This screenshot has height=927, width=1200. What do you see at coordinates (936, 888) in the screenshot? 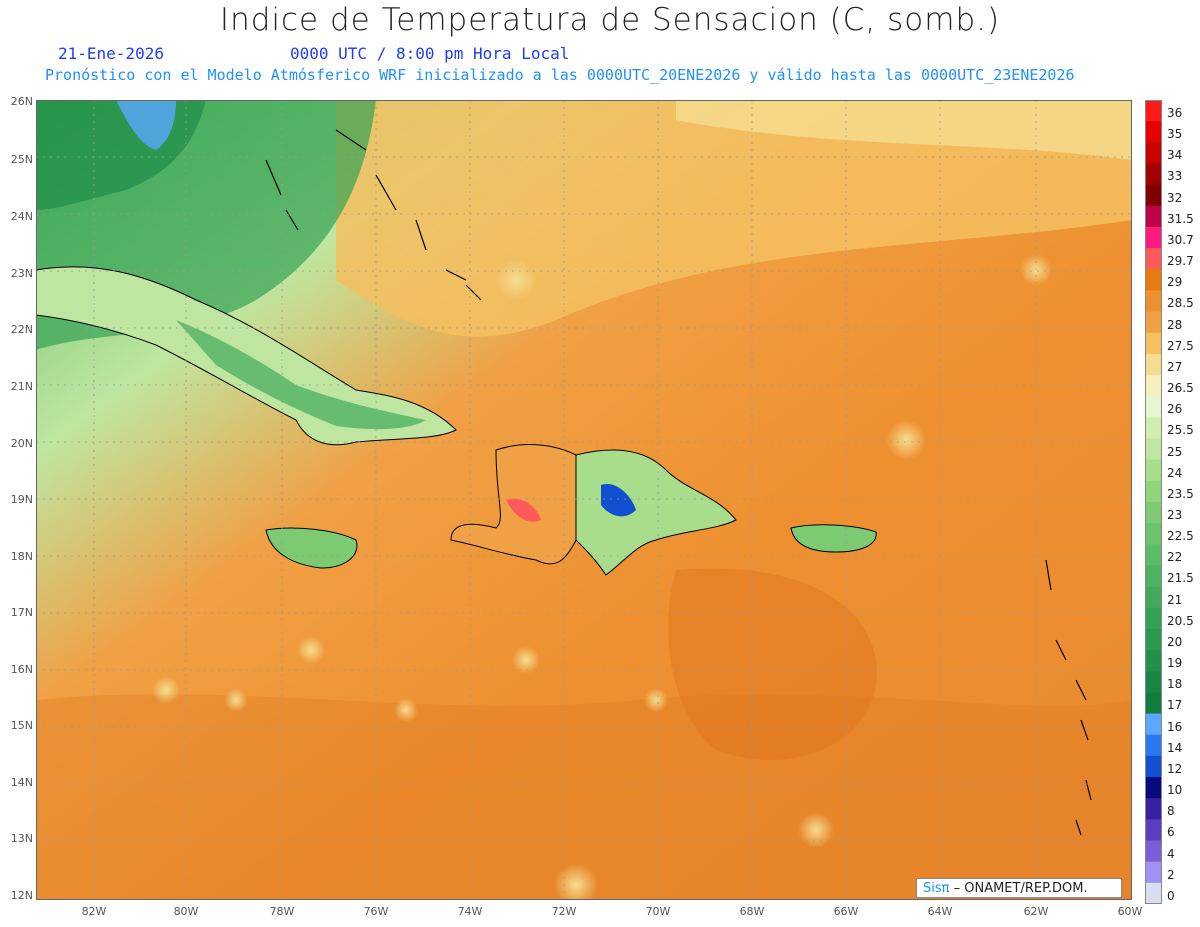
I see `sis-logo-text: Sisπ` at bounding box center [936, 888].